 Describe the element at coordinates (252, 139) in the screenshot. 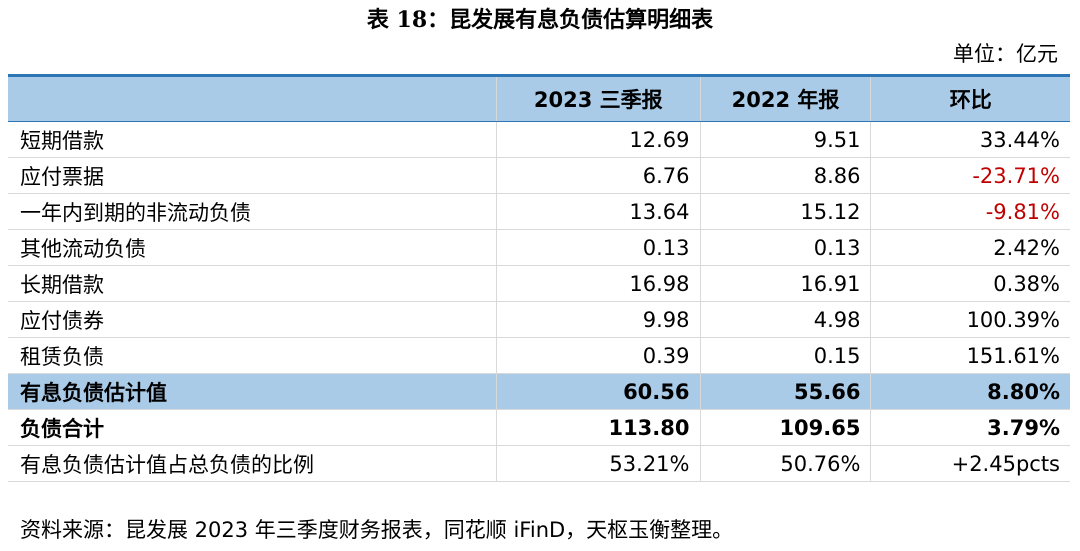

I see `table-cell: 短期借款` at that location.